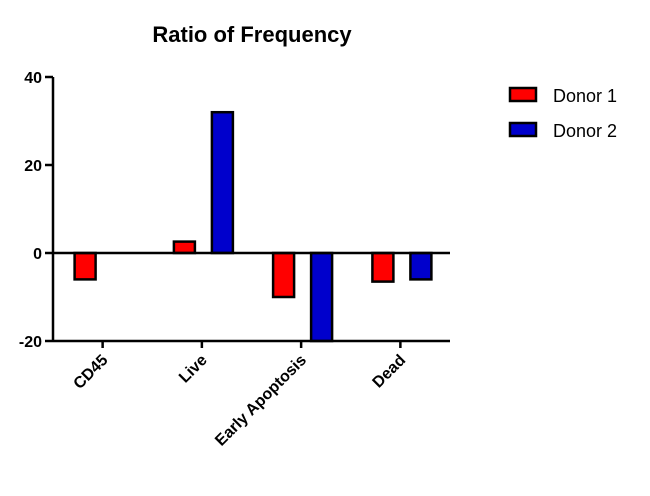 The width and height of the screenshot is (650, 496). I want to click on chart-title: Ratio of Frequency, so click(252, 34).